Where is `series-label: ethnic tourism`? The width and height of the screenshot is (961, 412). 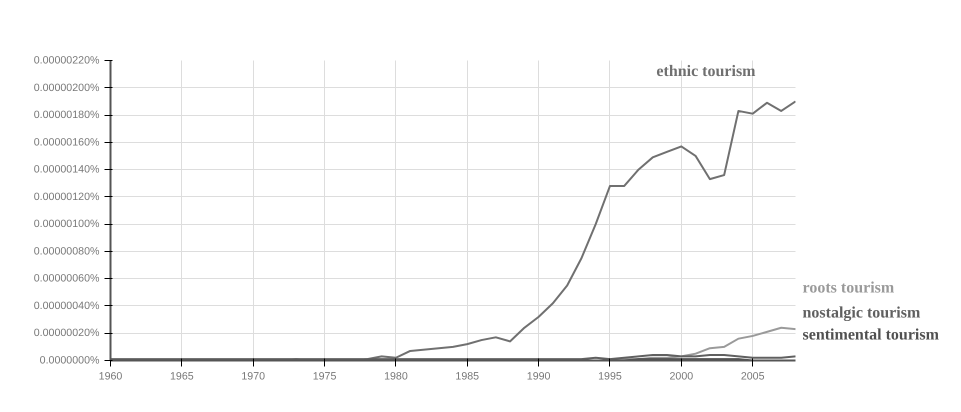 series-label: ethnic tourism is located at coordinates (706, 71).